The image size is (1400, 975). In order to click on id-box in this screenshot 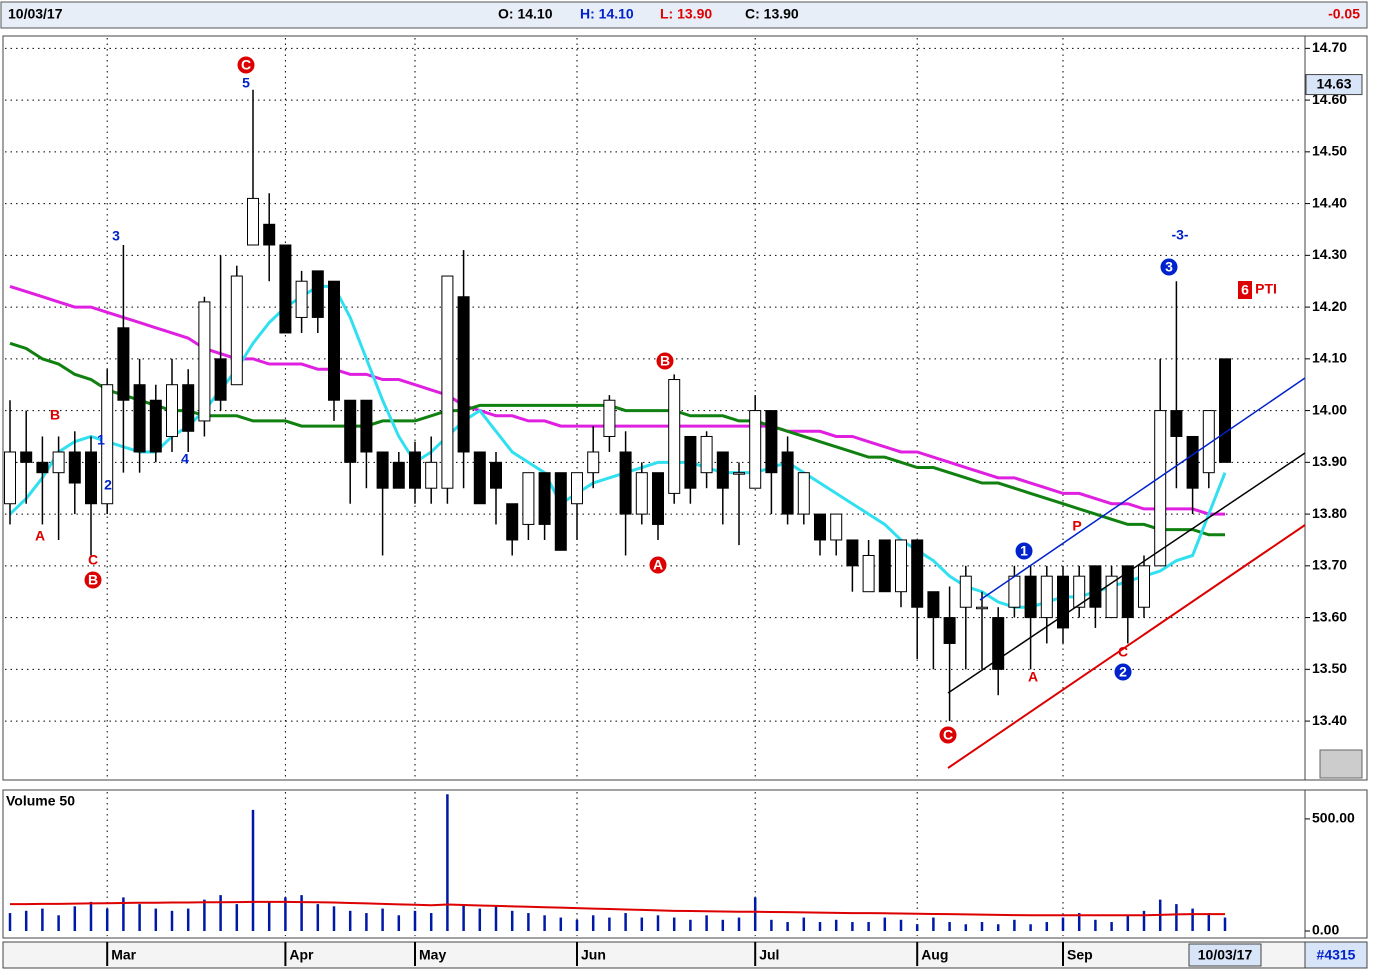, I will do `click(1336, 955)`.